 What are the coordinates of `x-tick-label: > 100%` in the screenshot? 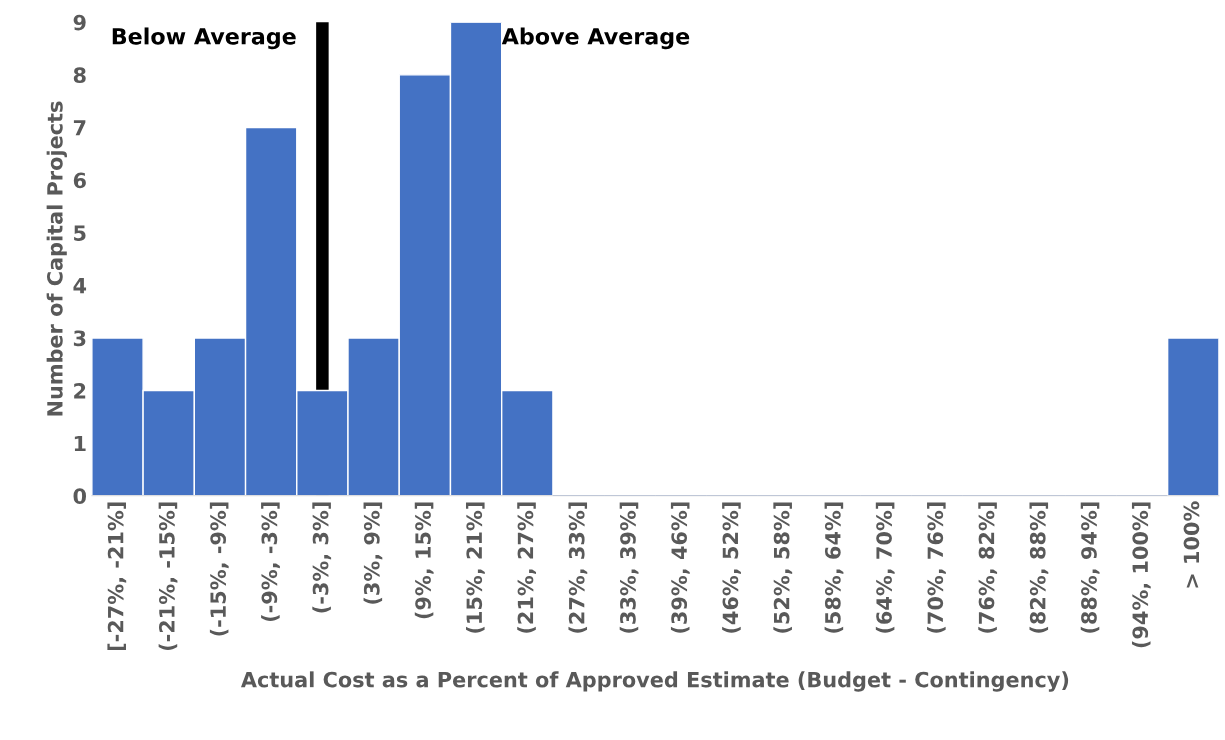 It's located at (1191, 544).